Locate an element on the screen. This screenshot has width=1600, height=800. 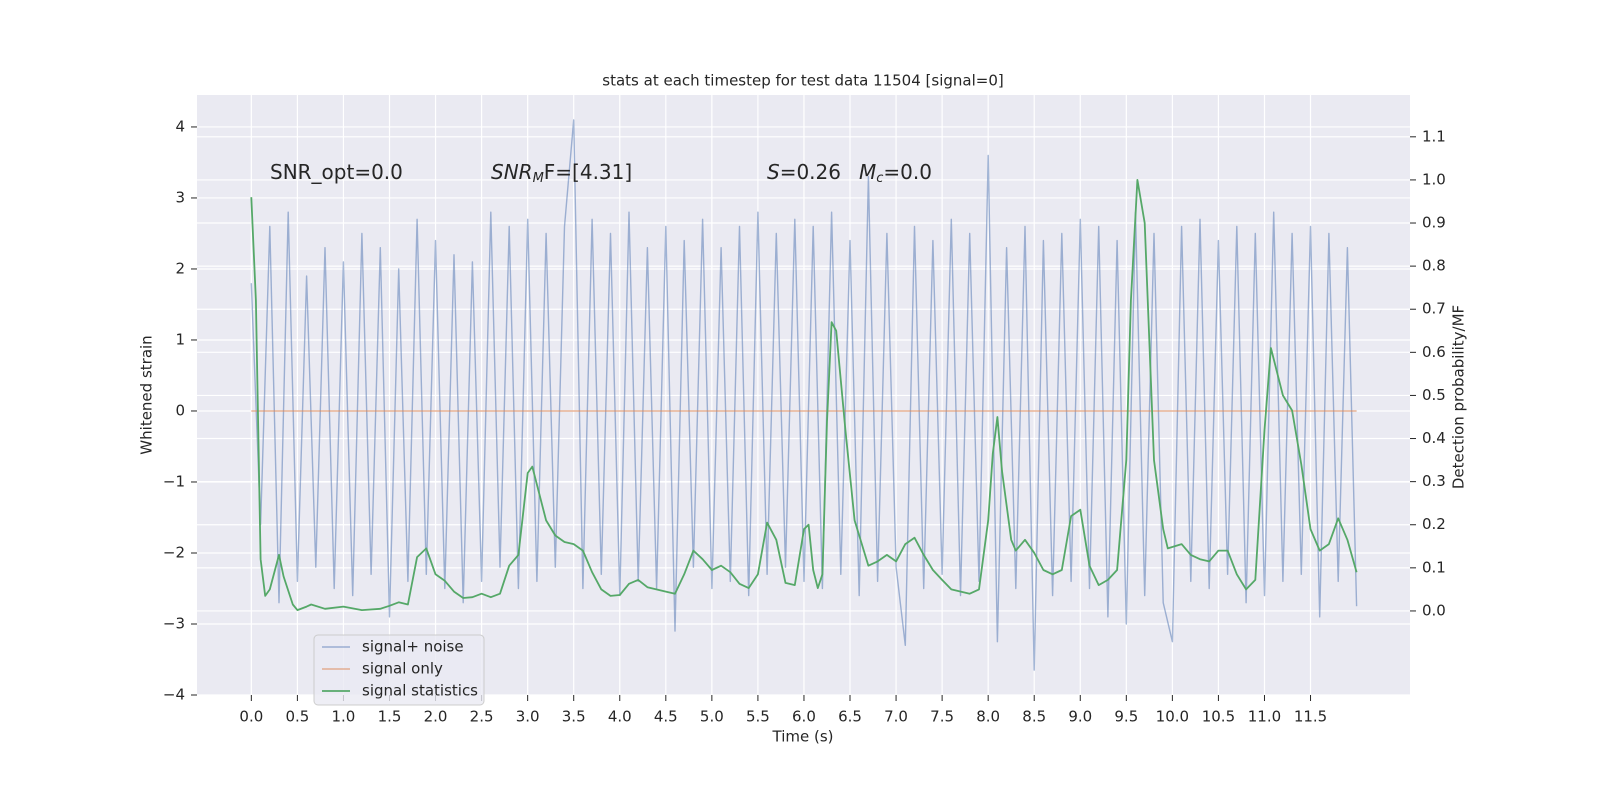
annotation: S=0.26 is located at coordinates (804, 172).